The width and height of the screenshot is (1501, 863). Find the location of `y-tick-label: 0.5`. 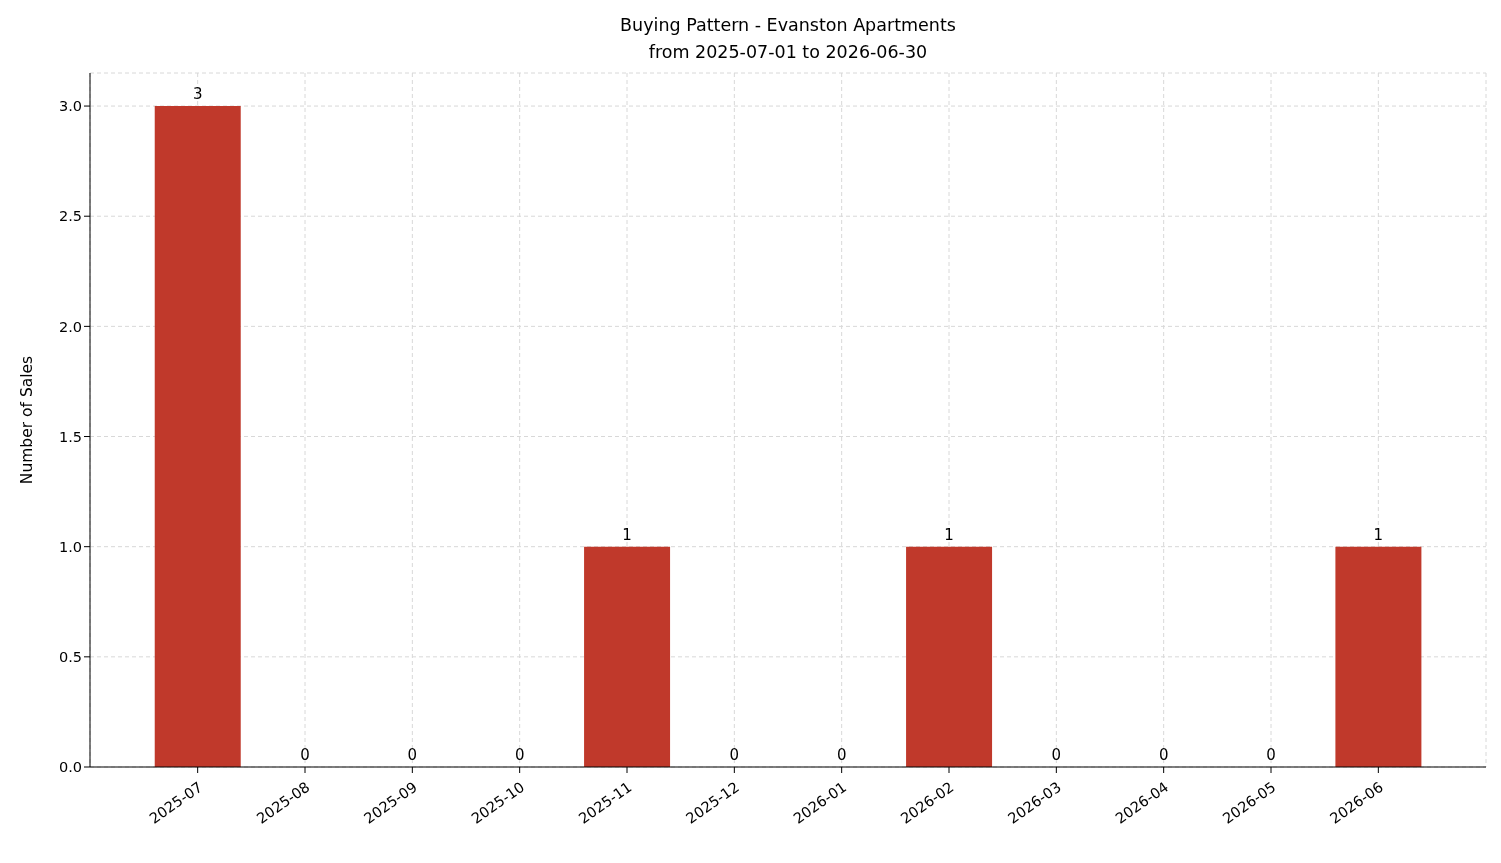

y-tick-label: 0.5 is located at coordinates (70, 656).